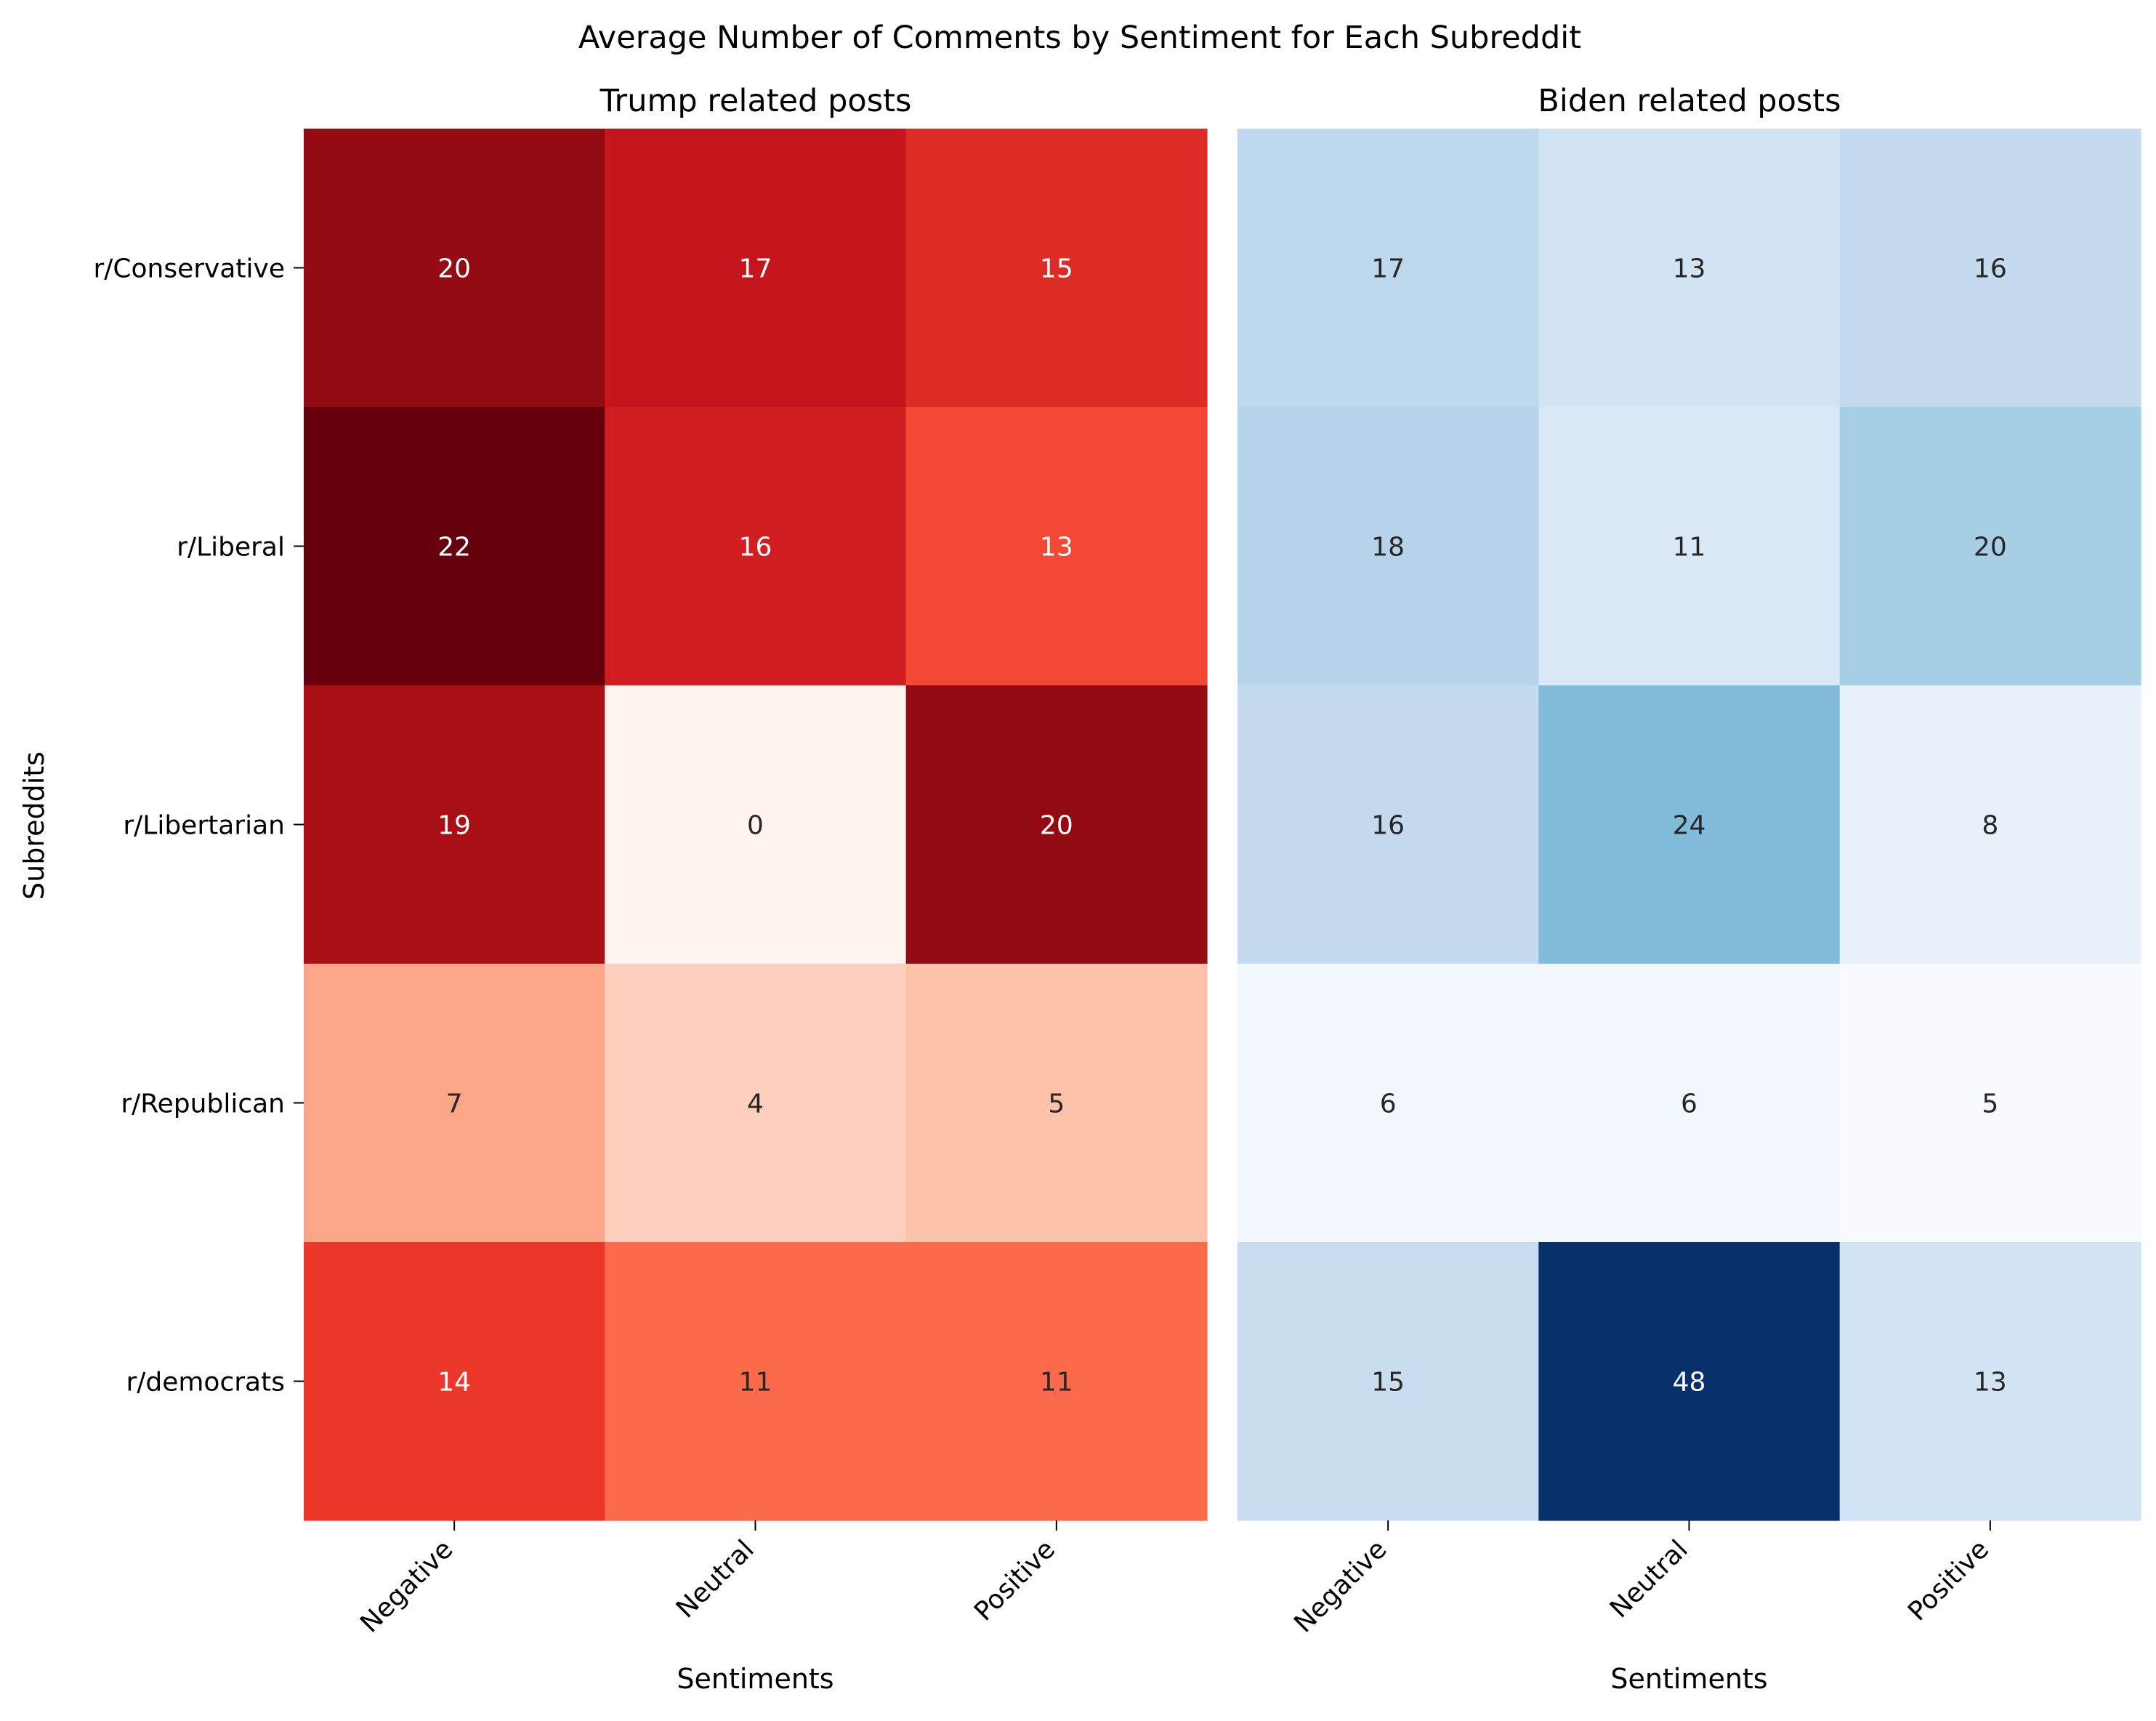  What do you see at coordinates (715, 1579) in the screenshot?
I see `trump-x-tick-label: Neutral` at bounding box center [715, 1579].